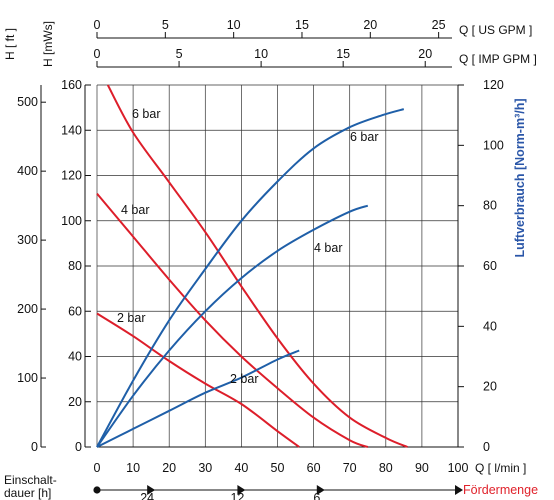 The width and height of the screenshot is (554, 500). What do you see at coordinates (165, 25) in the screenshot?
I see `us-tick-label: 5` at bounding box center [165, 25].